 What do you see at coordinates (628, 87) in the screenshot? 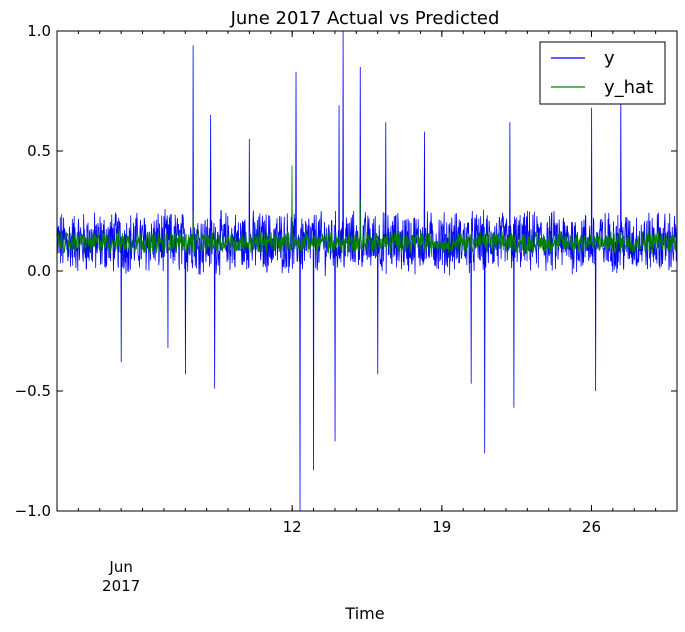
I see `legend-label-y-hat: y_hat` at bounding box center [628, 87].